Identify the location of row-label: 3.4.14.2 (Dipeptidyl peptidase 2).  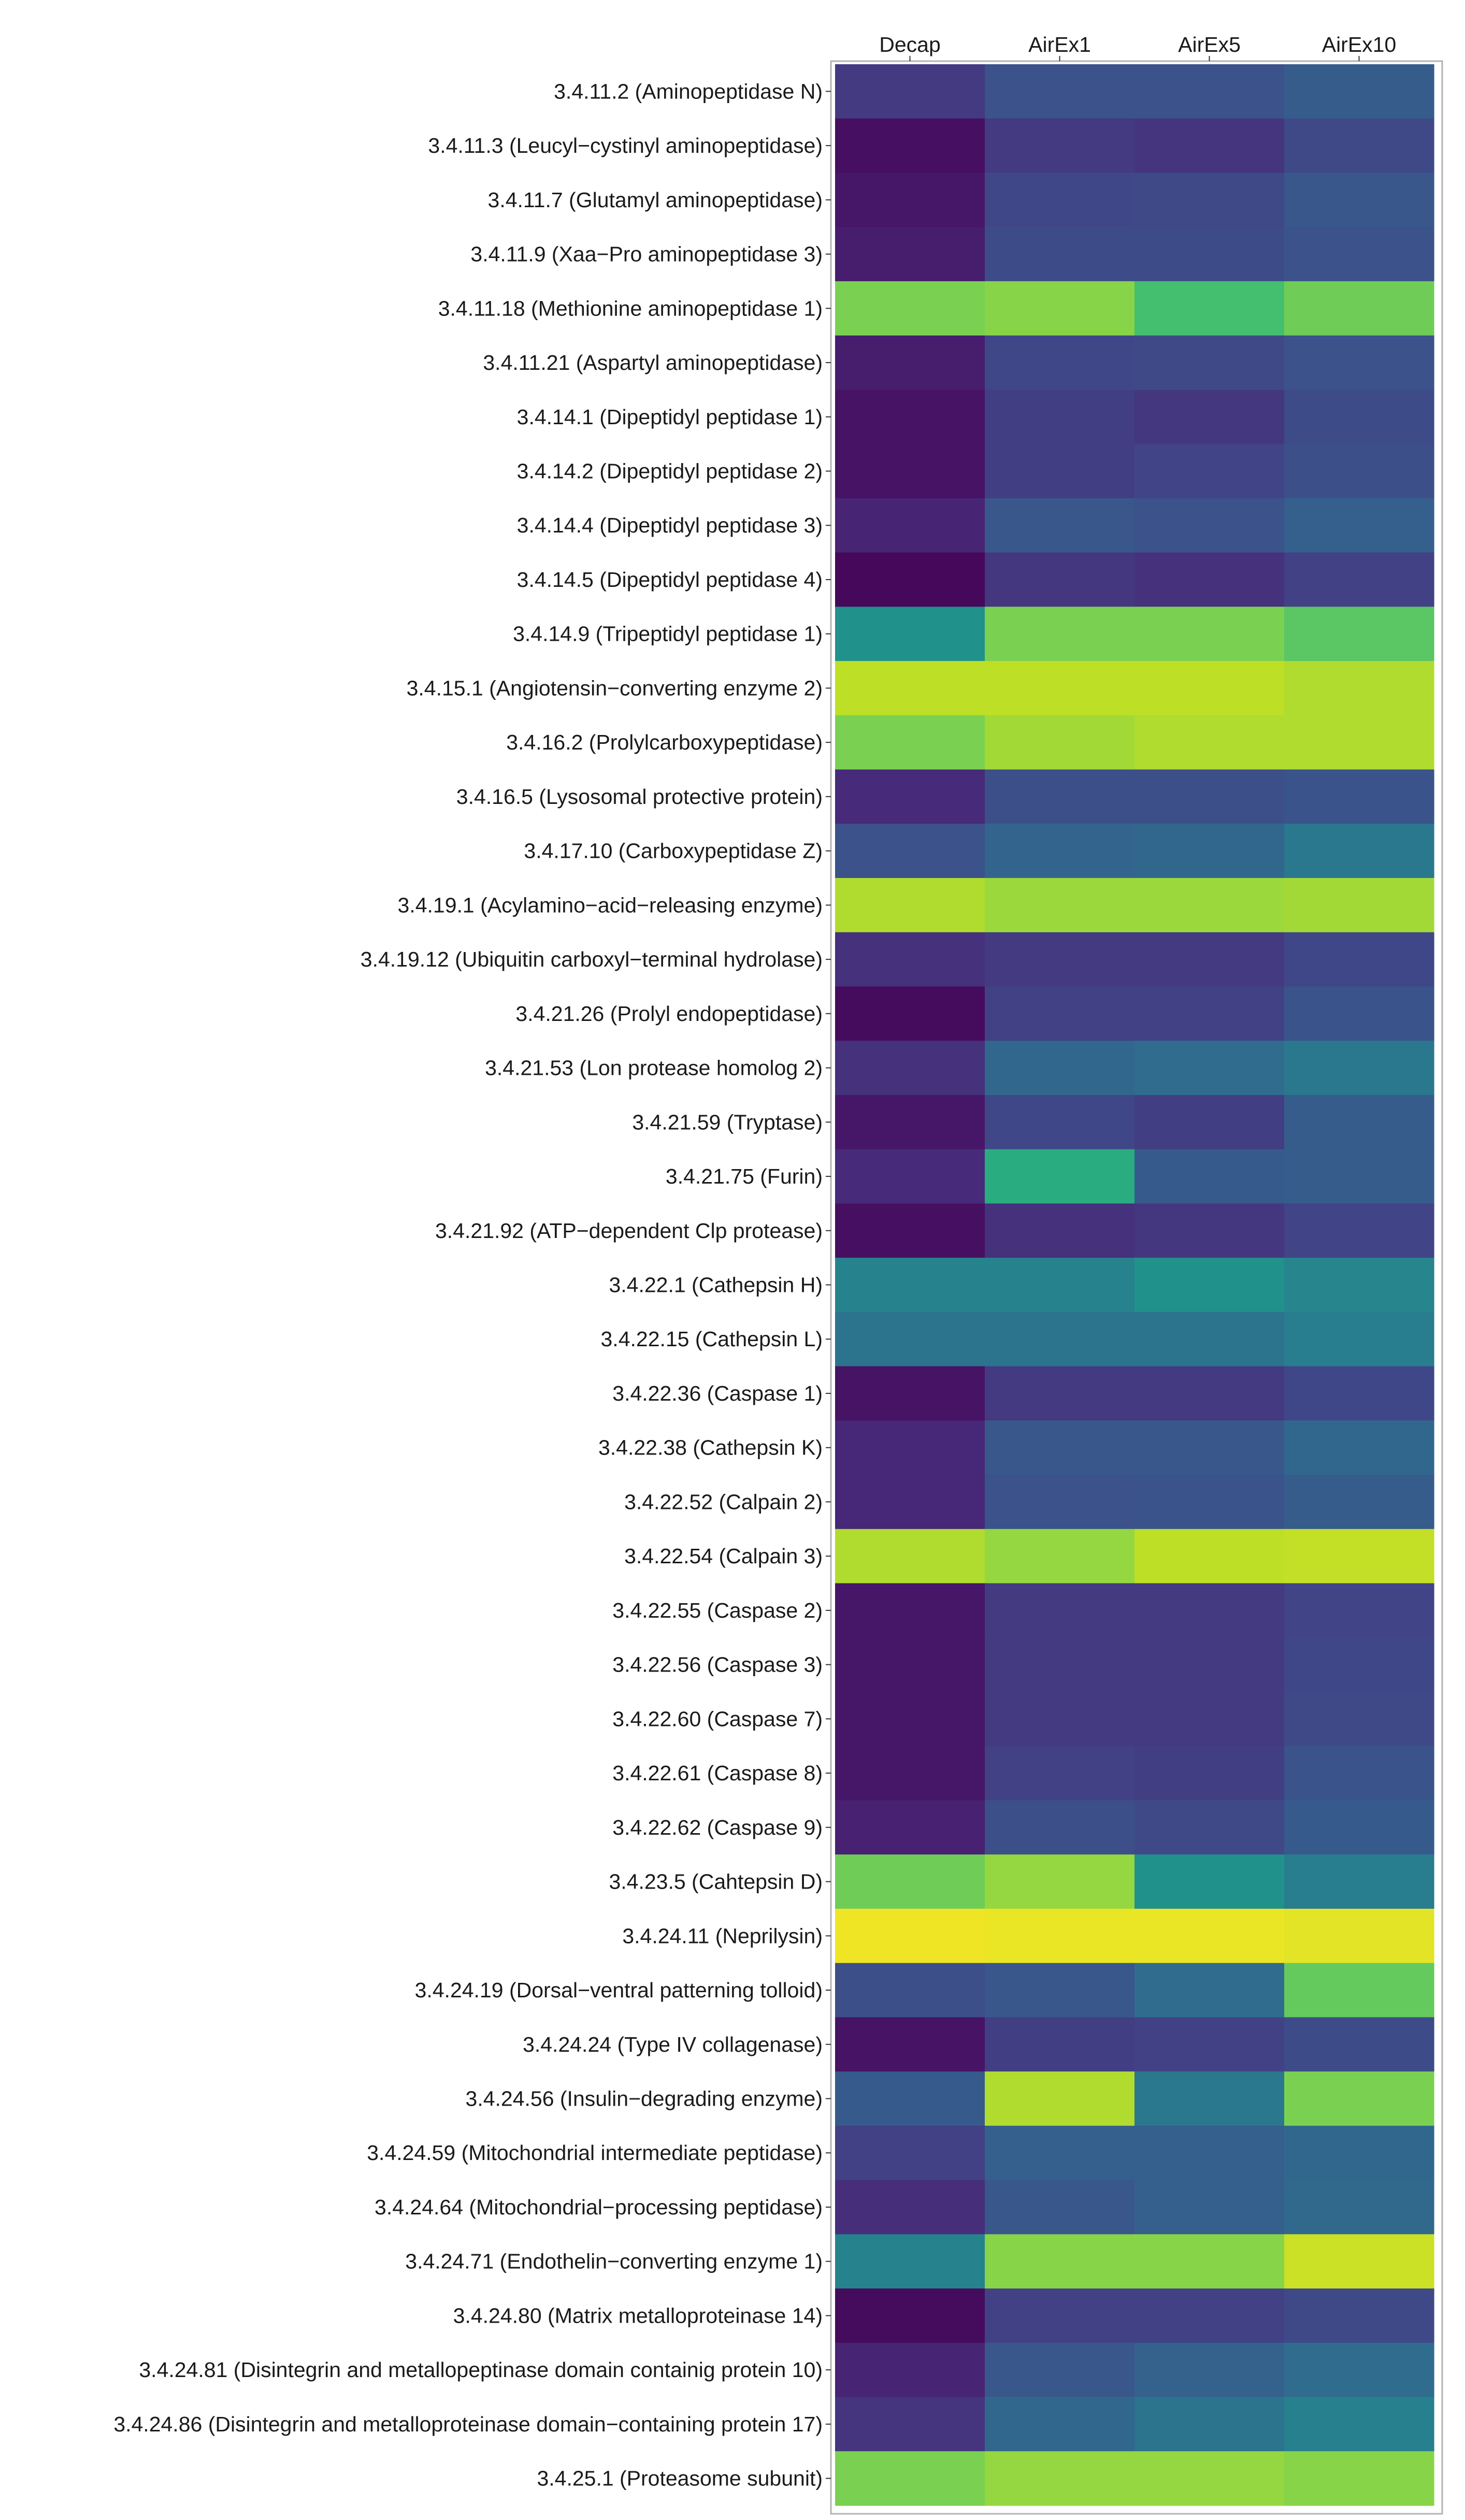
(670, 471).